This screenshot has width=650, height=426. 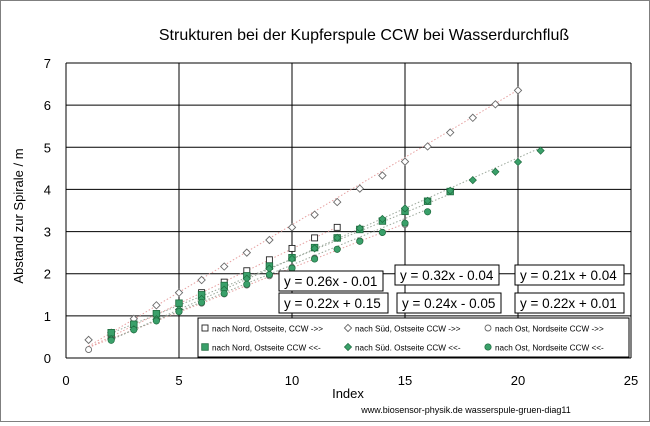 I want to click on trendline-equation: y = 0.26x - 0.01, so click(x=331, y=281).